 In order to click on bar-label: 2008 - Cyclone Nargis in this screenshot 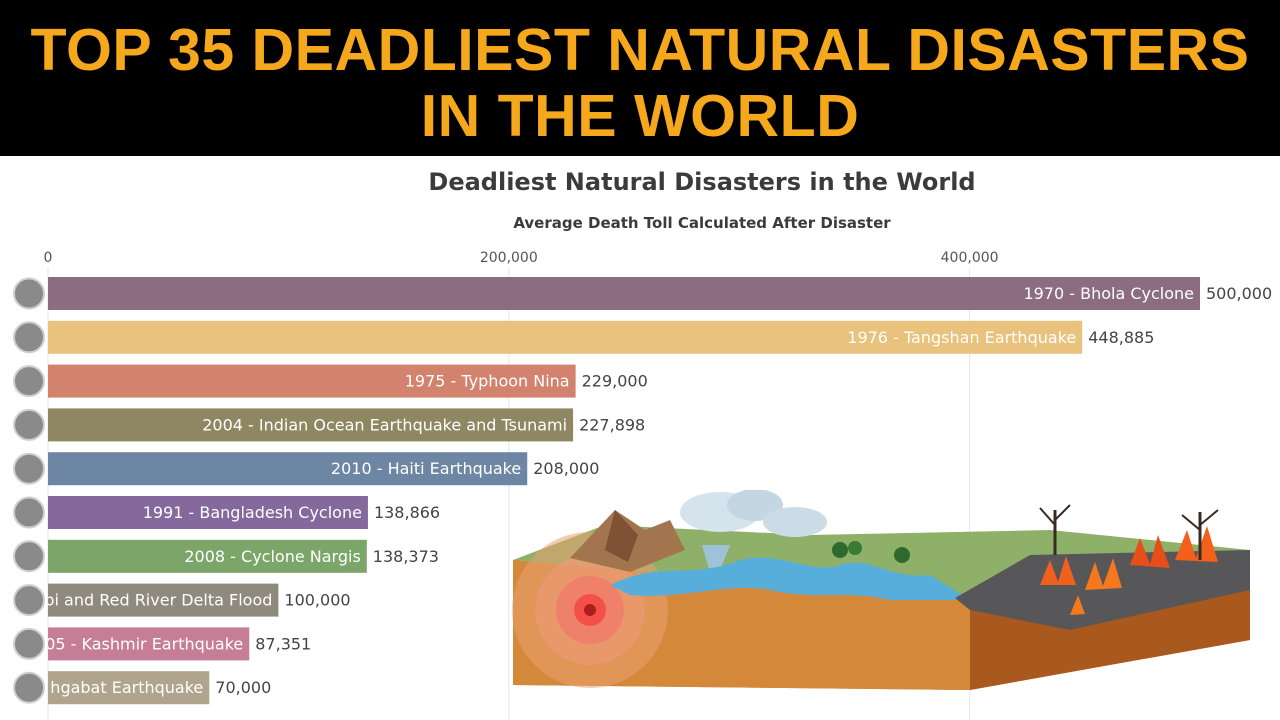, I will do `click(272, 556)`.